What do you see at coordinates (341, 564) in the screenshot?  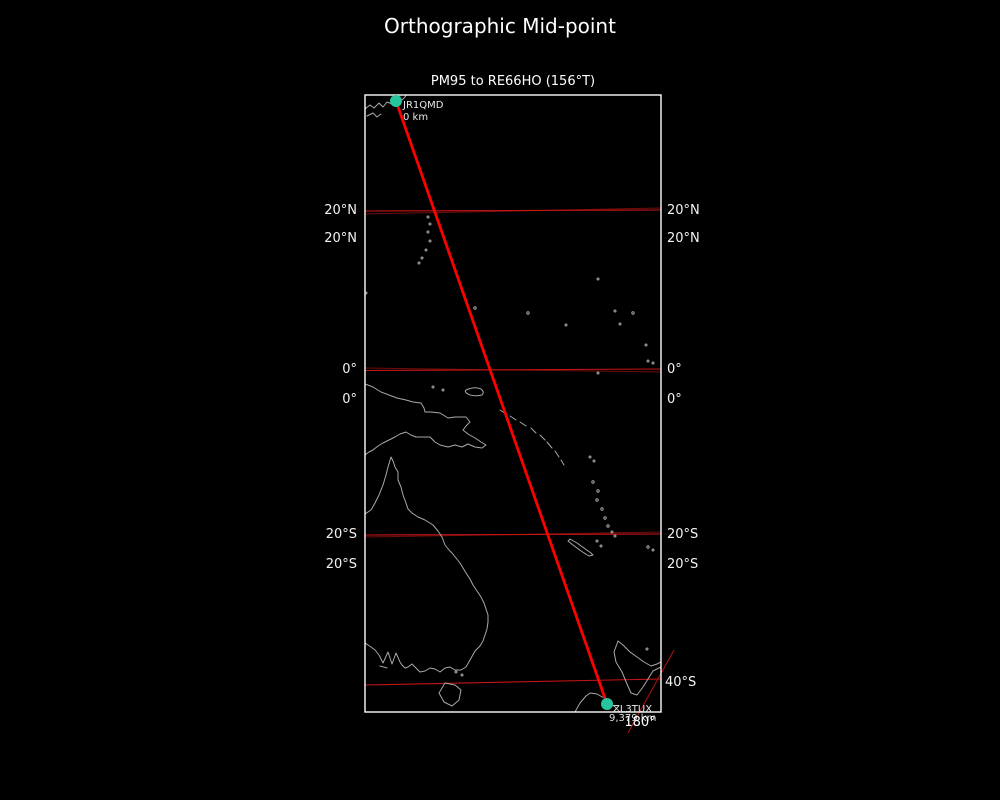 I see `lat-label-left-20s-b: 20°S` at bounding box center [341, 564].